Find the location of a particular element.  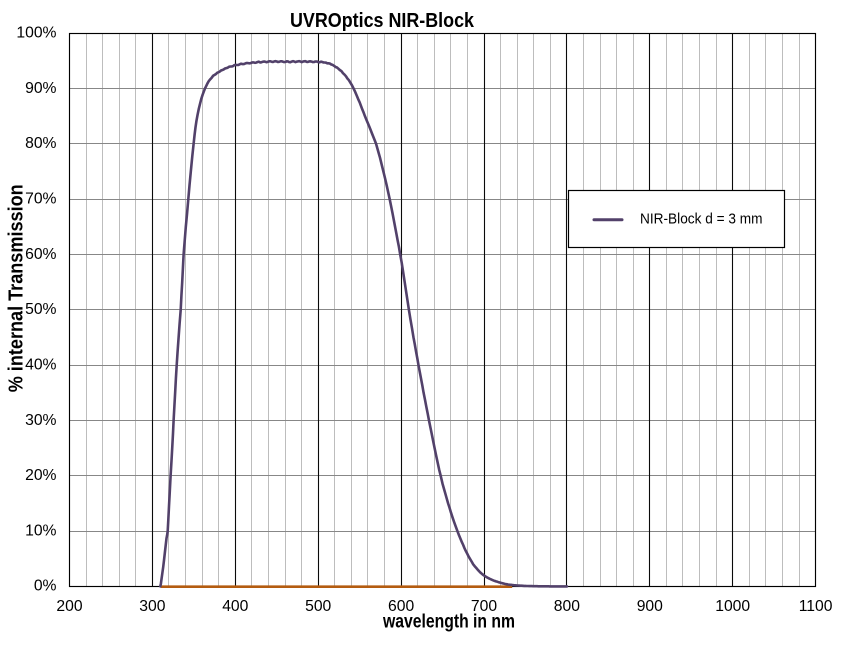

svg-text: wavelength in nm is located at coordinates (448, 622).